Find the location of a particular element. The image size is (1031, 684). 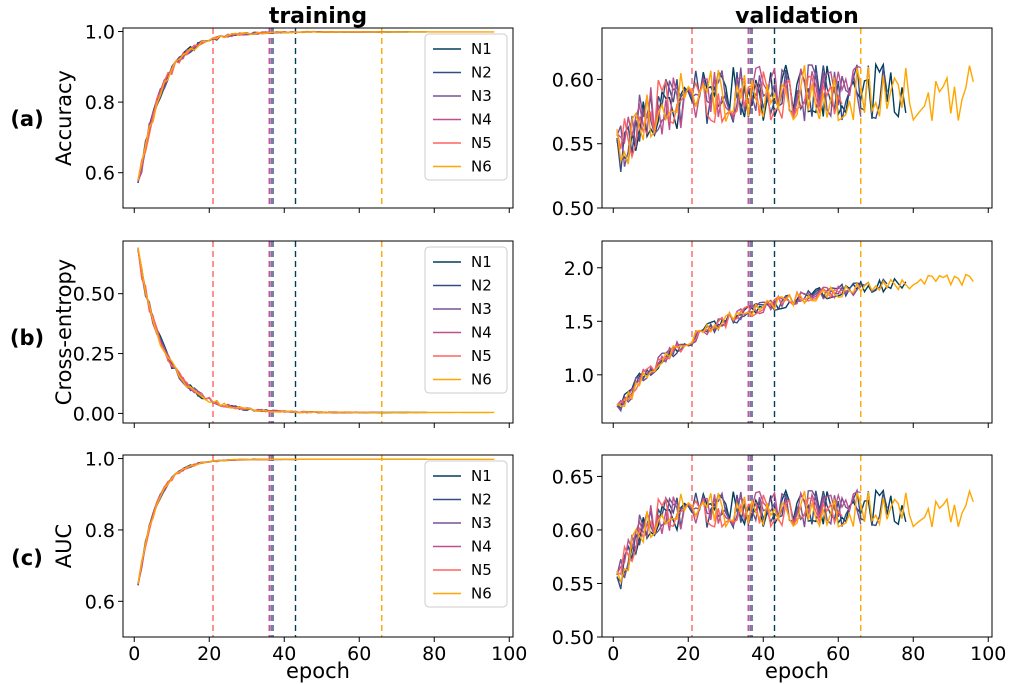

column-title-training: training is located at coordinates (318, 16).